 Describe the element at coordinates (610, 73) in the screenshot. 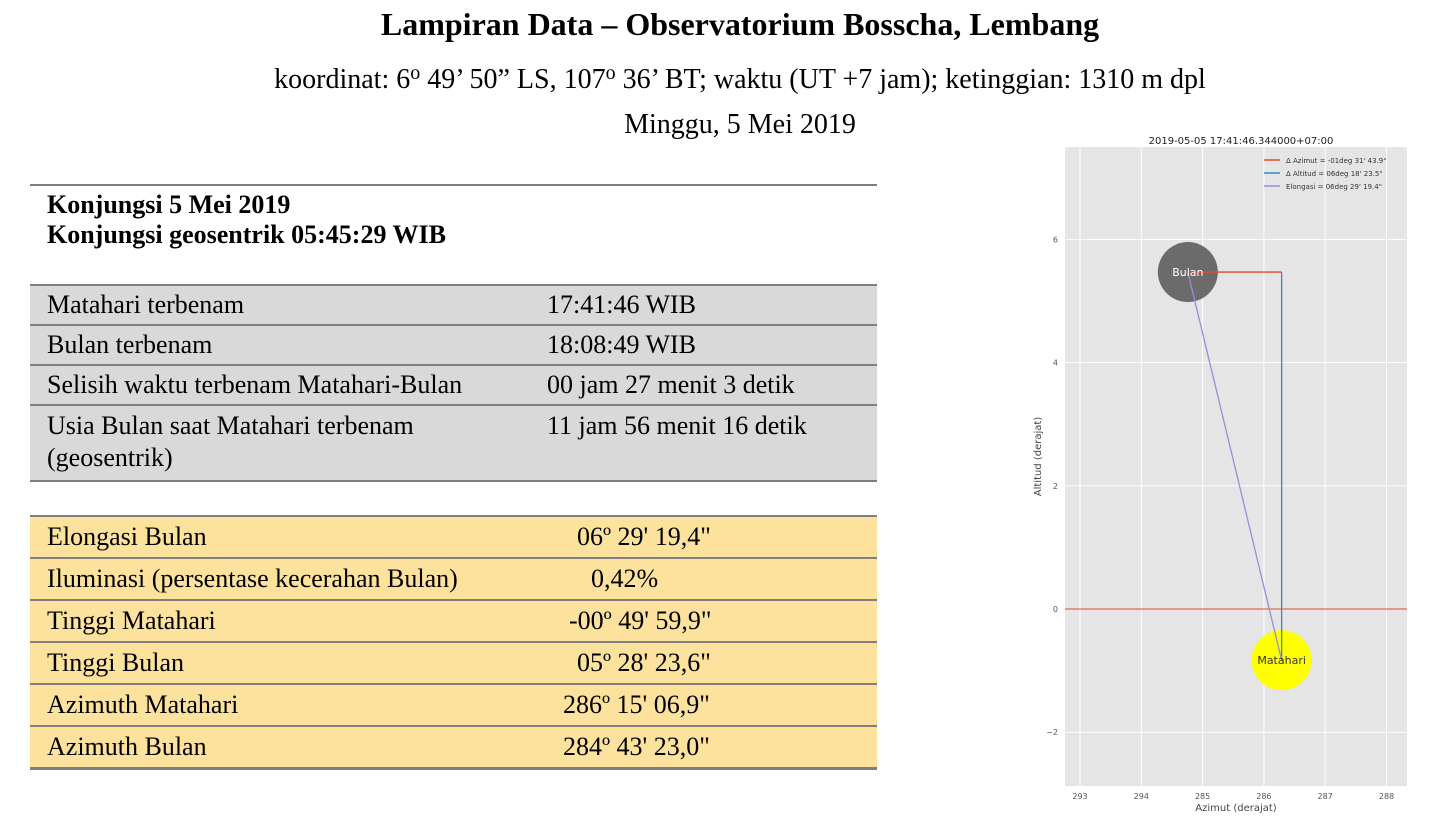

I see `degree-sup-2: o` at that location.